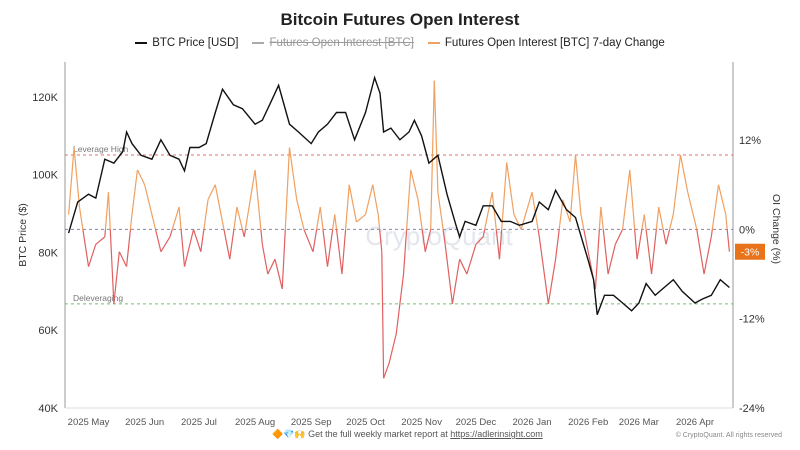 The image size is (800, 450). I want to click on legend-label: BTC Price [USD], so click(195, 43).